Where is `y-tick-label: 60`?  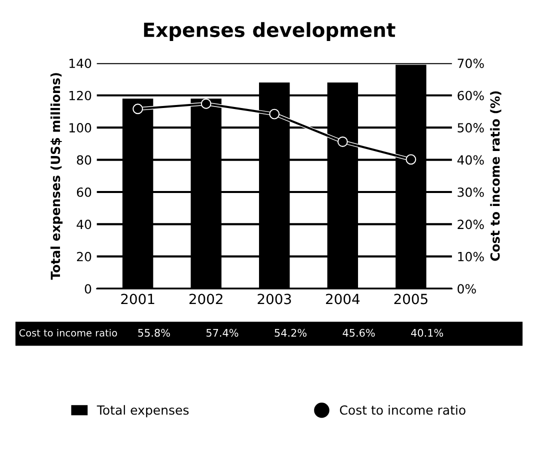
y-tick-label: 60 is located at coordinates (84, 192).